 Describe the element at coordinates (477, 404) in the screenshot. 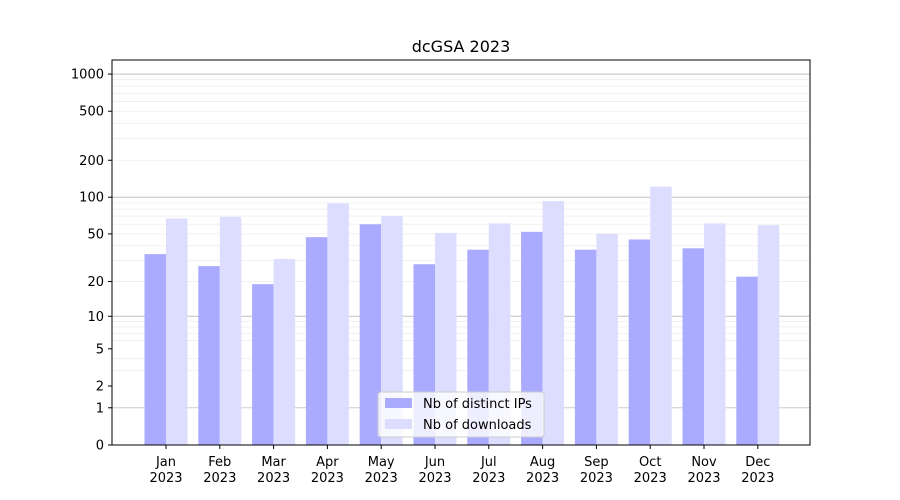

I see `legend-label-ips: Nb of distinct IPs` at that location.